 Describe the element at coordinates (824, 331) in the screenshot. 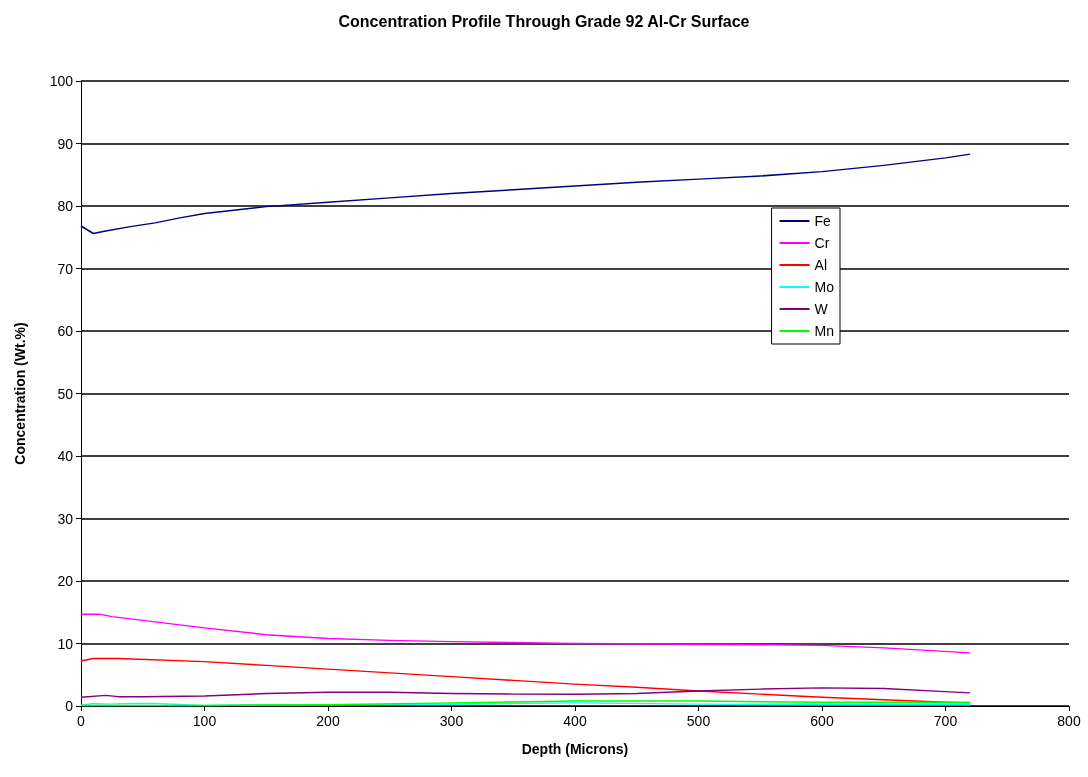

I see `legend-label: Mn` at that location.